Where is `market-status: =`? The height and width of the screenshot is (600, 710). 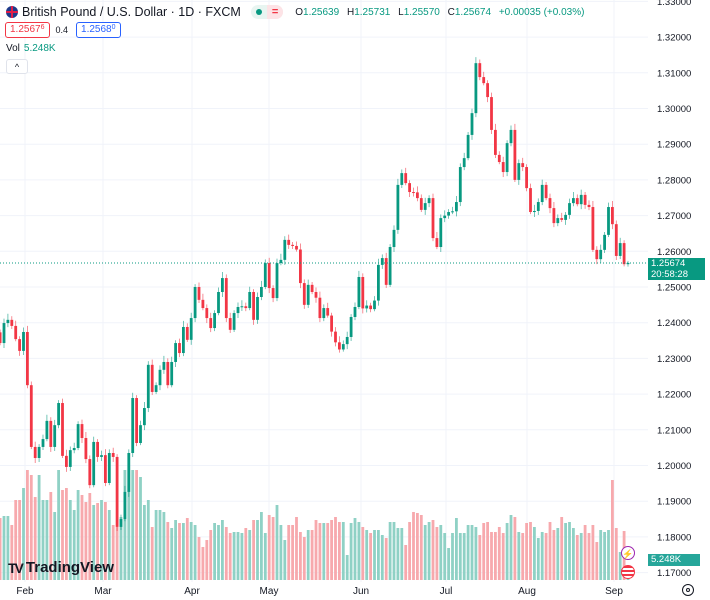 market-status: = is located at coordinates (267, 12).